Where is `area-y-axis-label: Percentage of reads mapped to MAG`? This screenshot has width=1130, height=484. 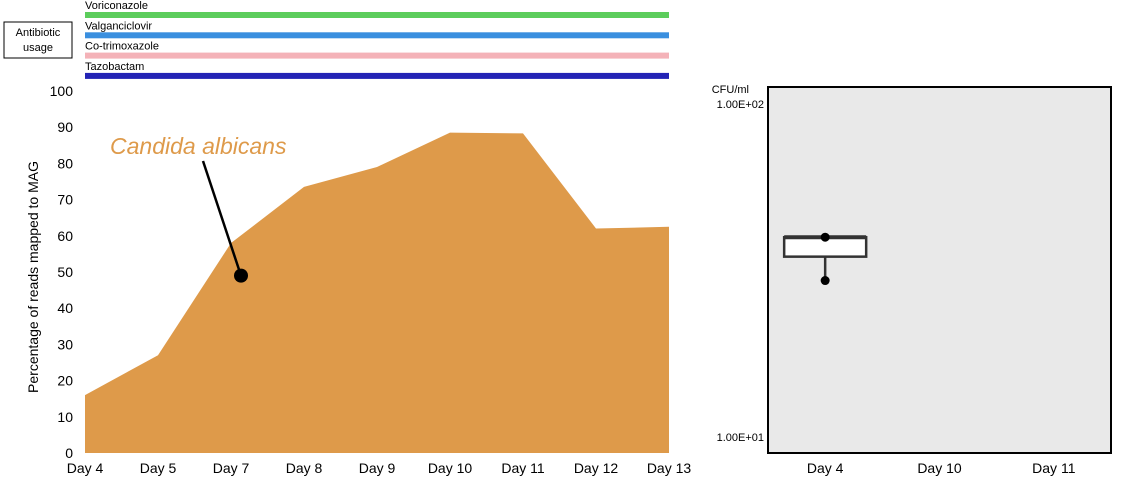 area-y-axis-label: Percentage of reads mapped to MAG is located at coordinates (33, 277).